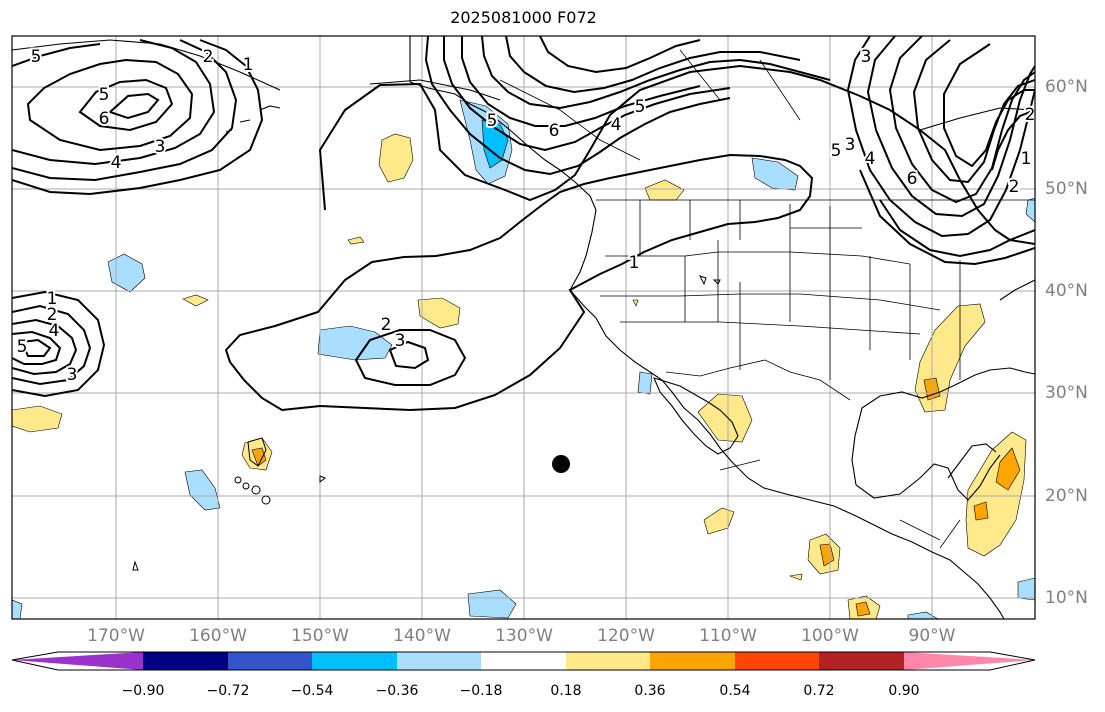 This screenshot has width=1105, height=712. What do you see at coordinates (523, 17) in the screenshot?
I see `map-title: 2025081000 F072` at bounding box center [523, 17].